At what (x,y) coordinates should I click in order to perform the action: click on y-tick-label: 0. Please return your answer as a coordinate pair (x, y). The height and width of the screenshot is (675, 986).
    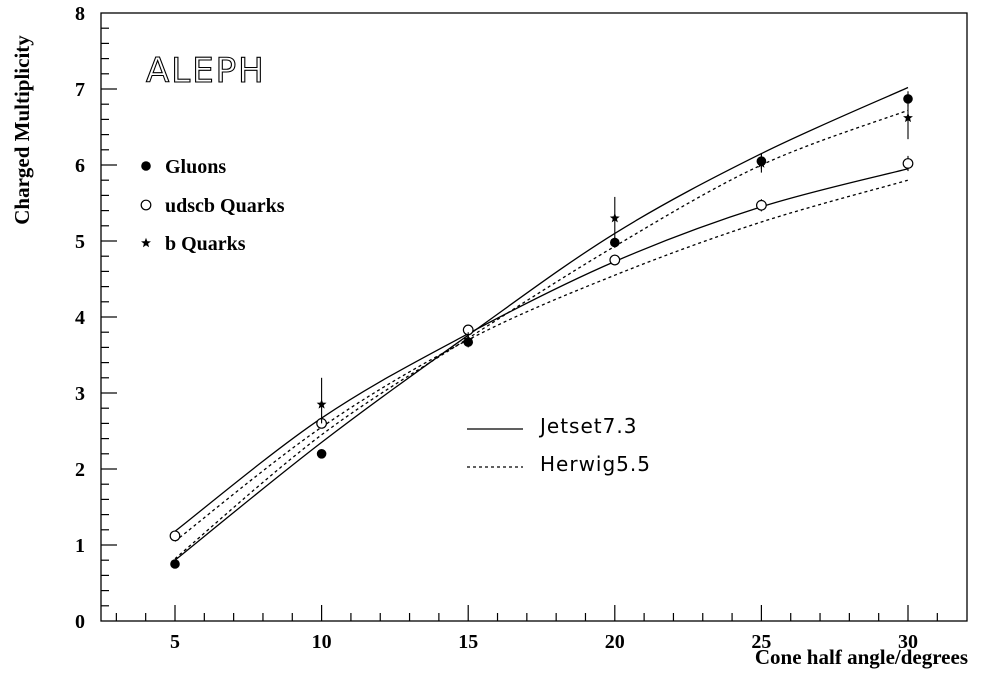
    Looking at the image, I should click on (80, 622).